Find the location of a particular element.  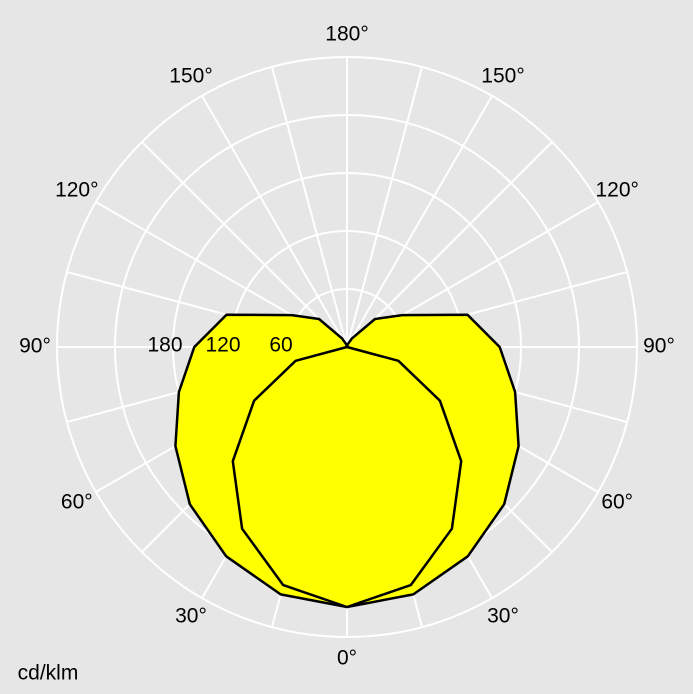

angle-label: 0° is located at coordinates (347, 658).